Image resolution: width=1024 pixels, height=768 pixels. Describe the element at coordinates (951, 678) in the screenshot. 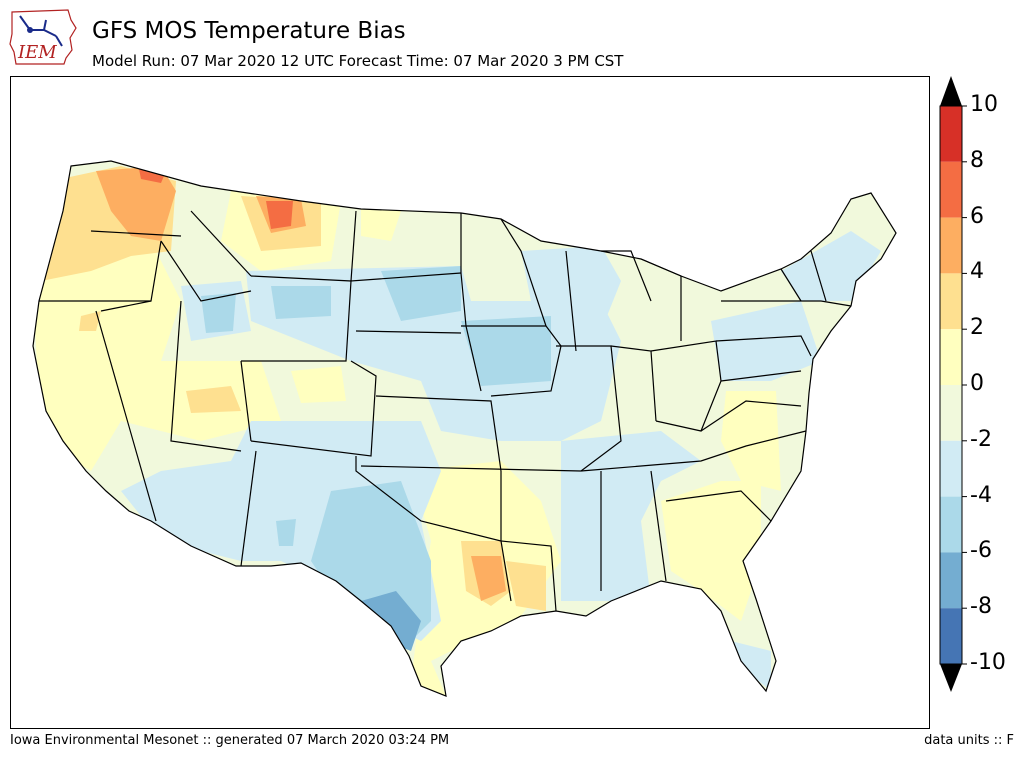

I see `colorbar-under-arrow` at that location.